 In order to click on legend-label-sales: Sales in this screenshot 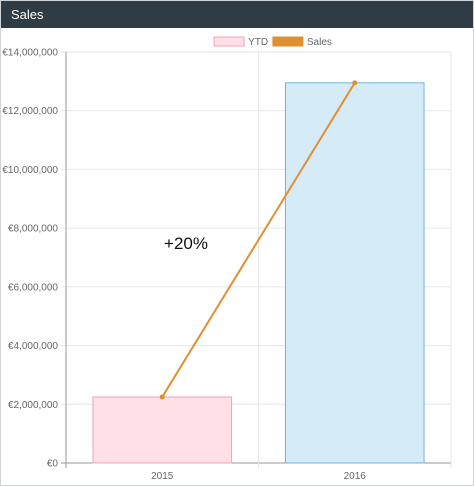, I will do `click(319, 42)`.